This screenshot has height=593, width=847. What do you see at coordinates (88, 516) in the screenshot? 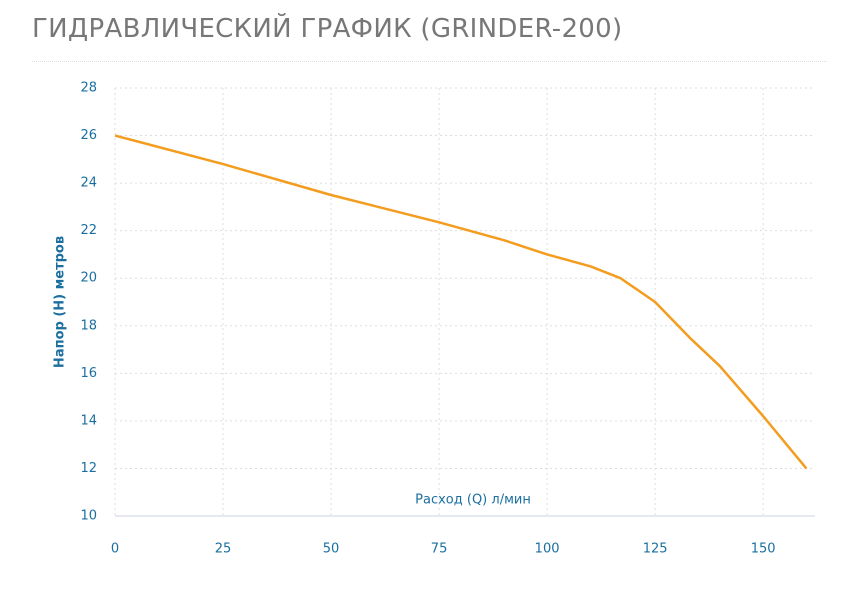
I see `y-tick-label: 10` at bounding box center [88, 516].